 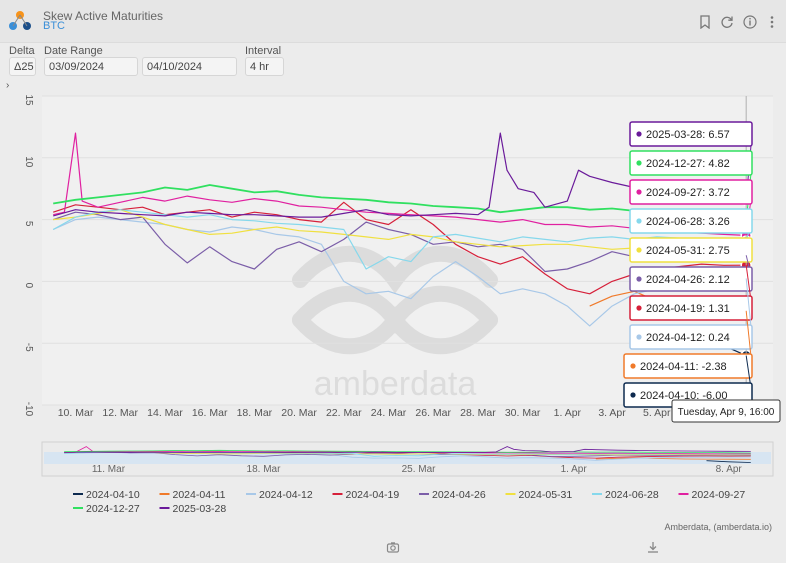 I want to click on label-text: 2024-04-11: -2.38, so click(x=683, y=367).